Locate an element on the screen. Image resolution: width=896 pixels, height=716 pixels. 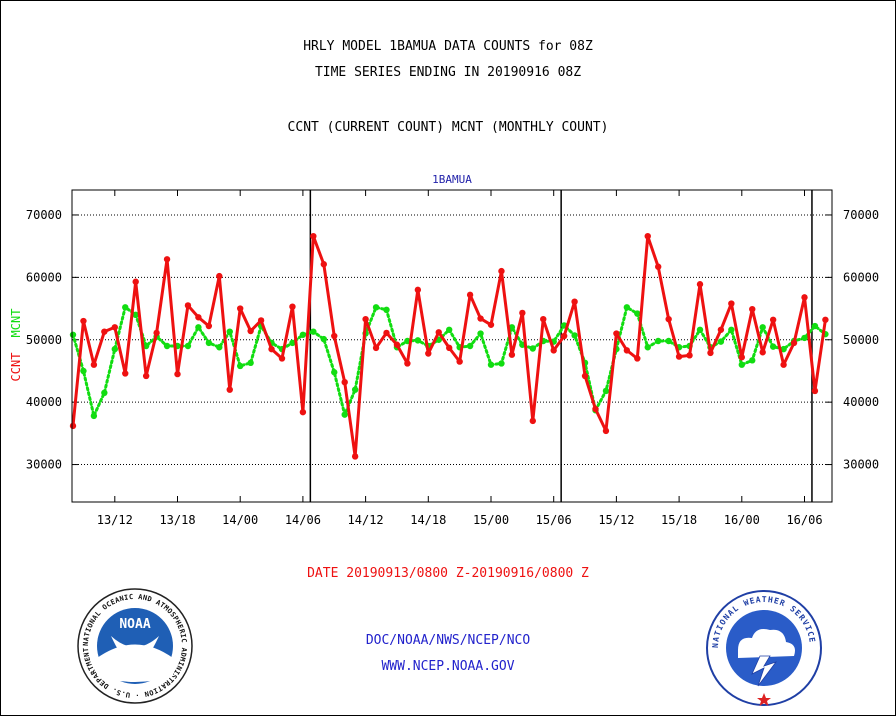
y-axis-title-mcnt: MCNT is located at coordinates (16, 323).